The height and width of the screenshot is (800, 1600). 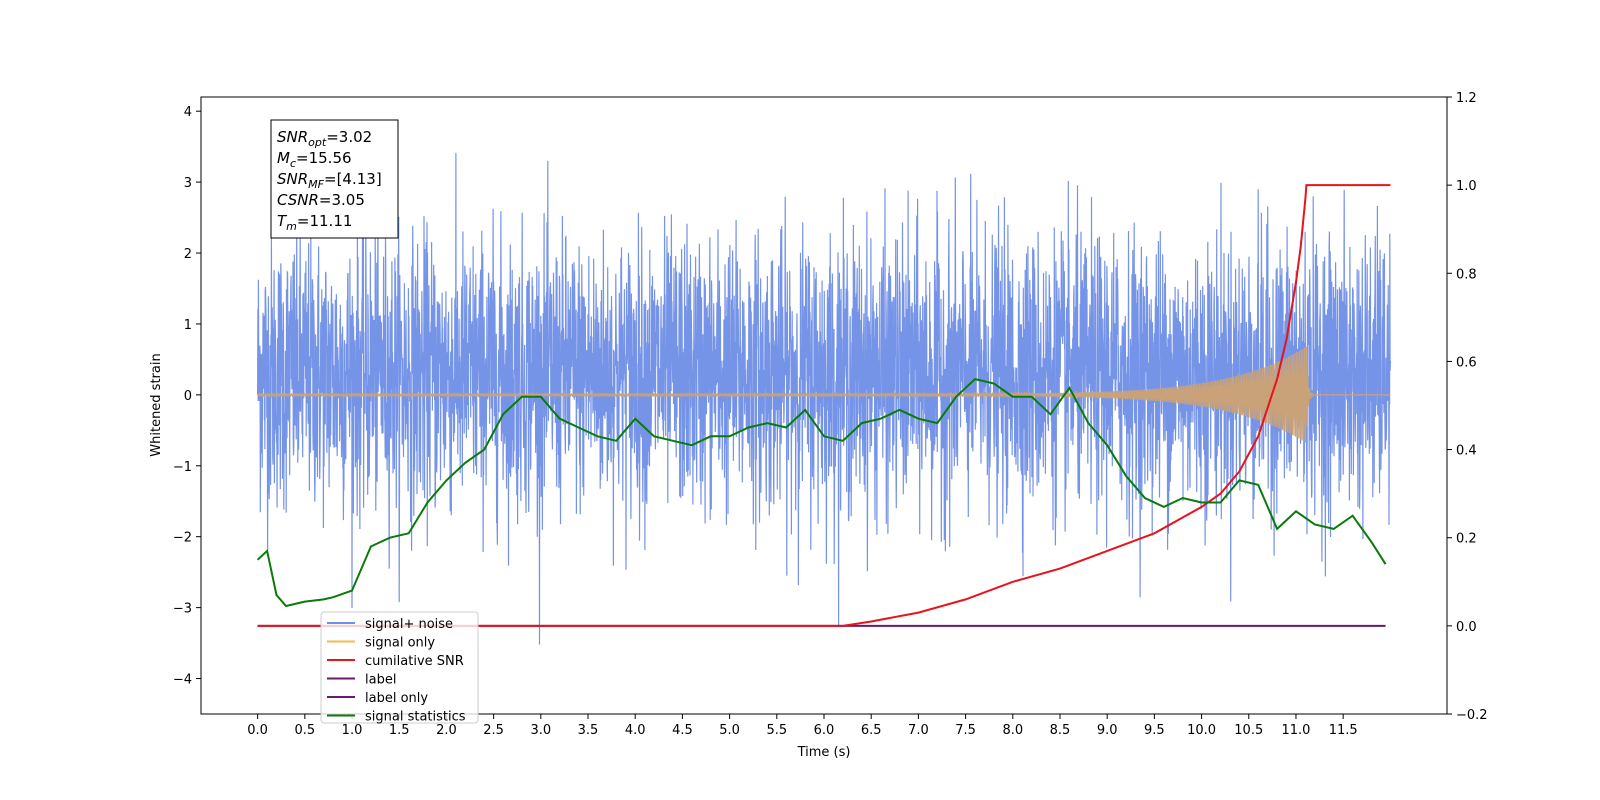 What do you see at coordinates (156, 404) in the screenshot?
I see `y-axis-label: Whitened strain` at bounding box center [156, 404].